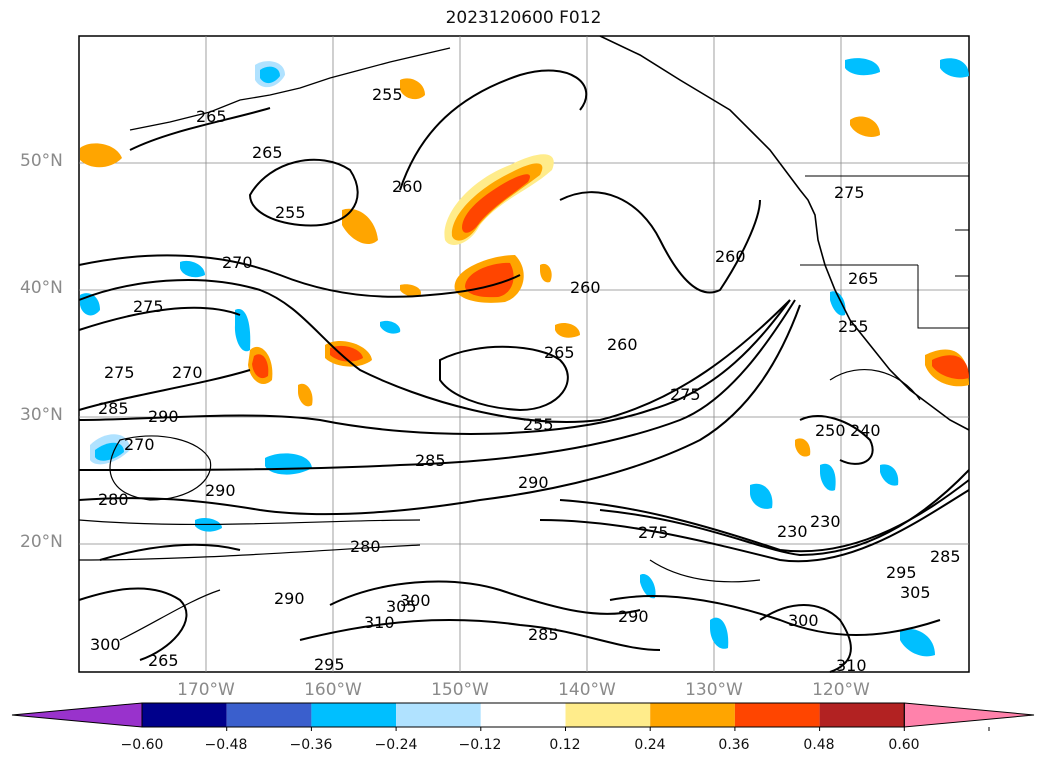  What do you see at coordinates (819, 745) in the screenshot?
I see `colorbar-tick: 0.48` at bounding box center [819, 745].